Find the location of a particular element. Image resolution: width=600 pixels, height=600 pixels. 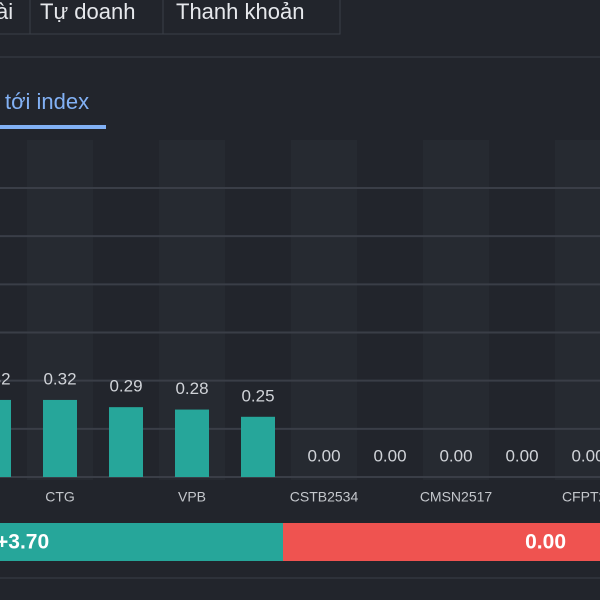

tab-label: Thanh khoản is located at coordinates (240, 12).